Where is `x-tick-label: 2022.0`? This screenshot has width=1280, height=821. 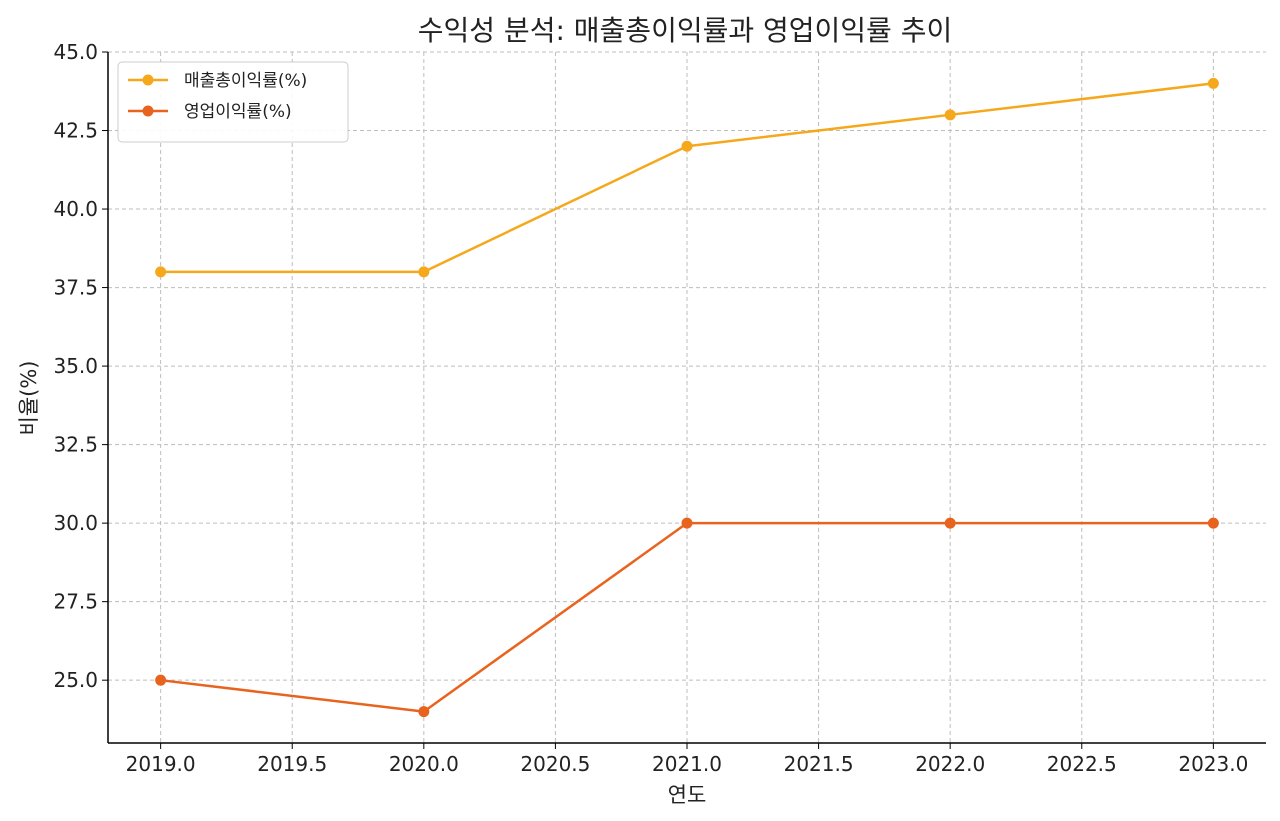
x-tick-label: 2022.0 is located at coordinates (950, 764).